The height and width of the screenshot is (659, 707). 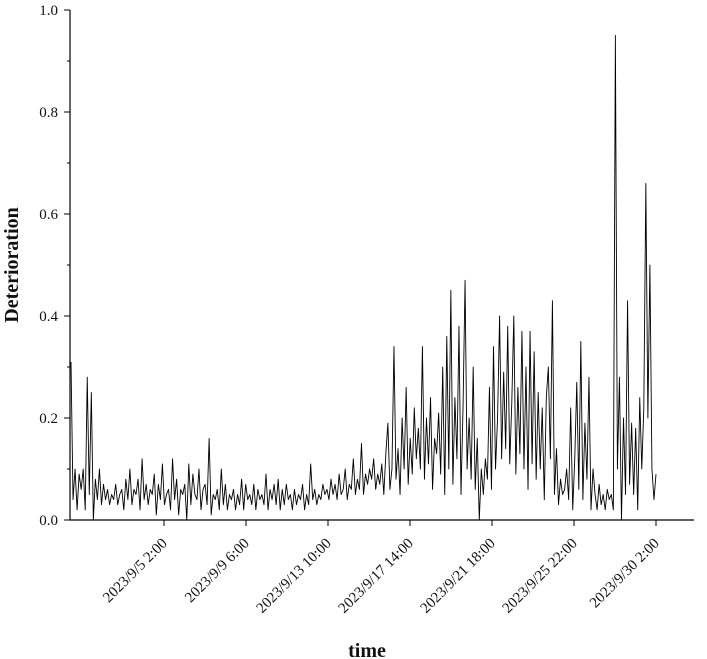 What do you see at coordinates (376, 576) in the screenshot?
I see `x-tick-label: 2023/9/17 14:00` at bounding box center [376, 576].